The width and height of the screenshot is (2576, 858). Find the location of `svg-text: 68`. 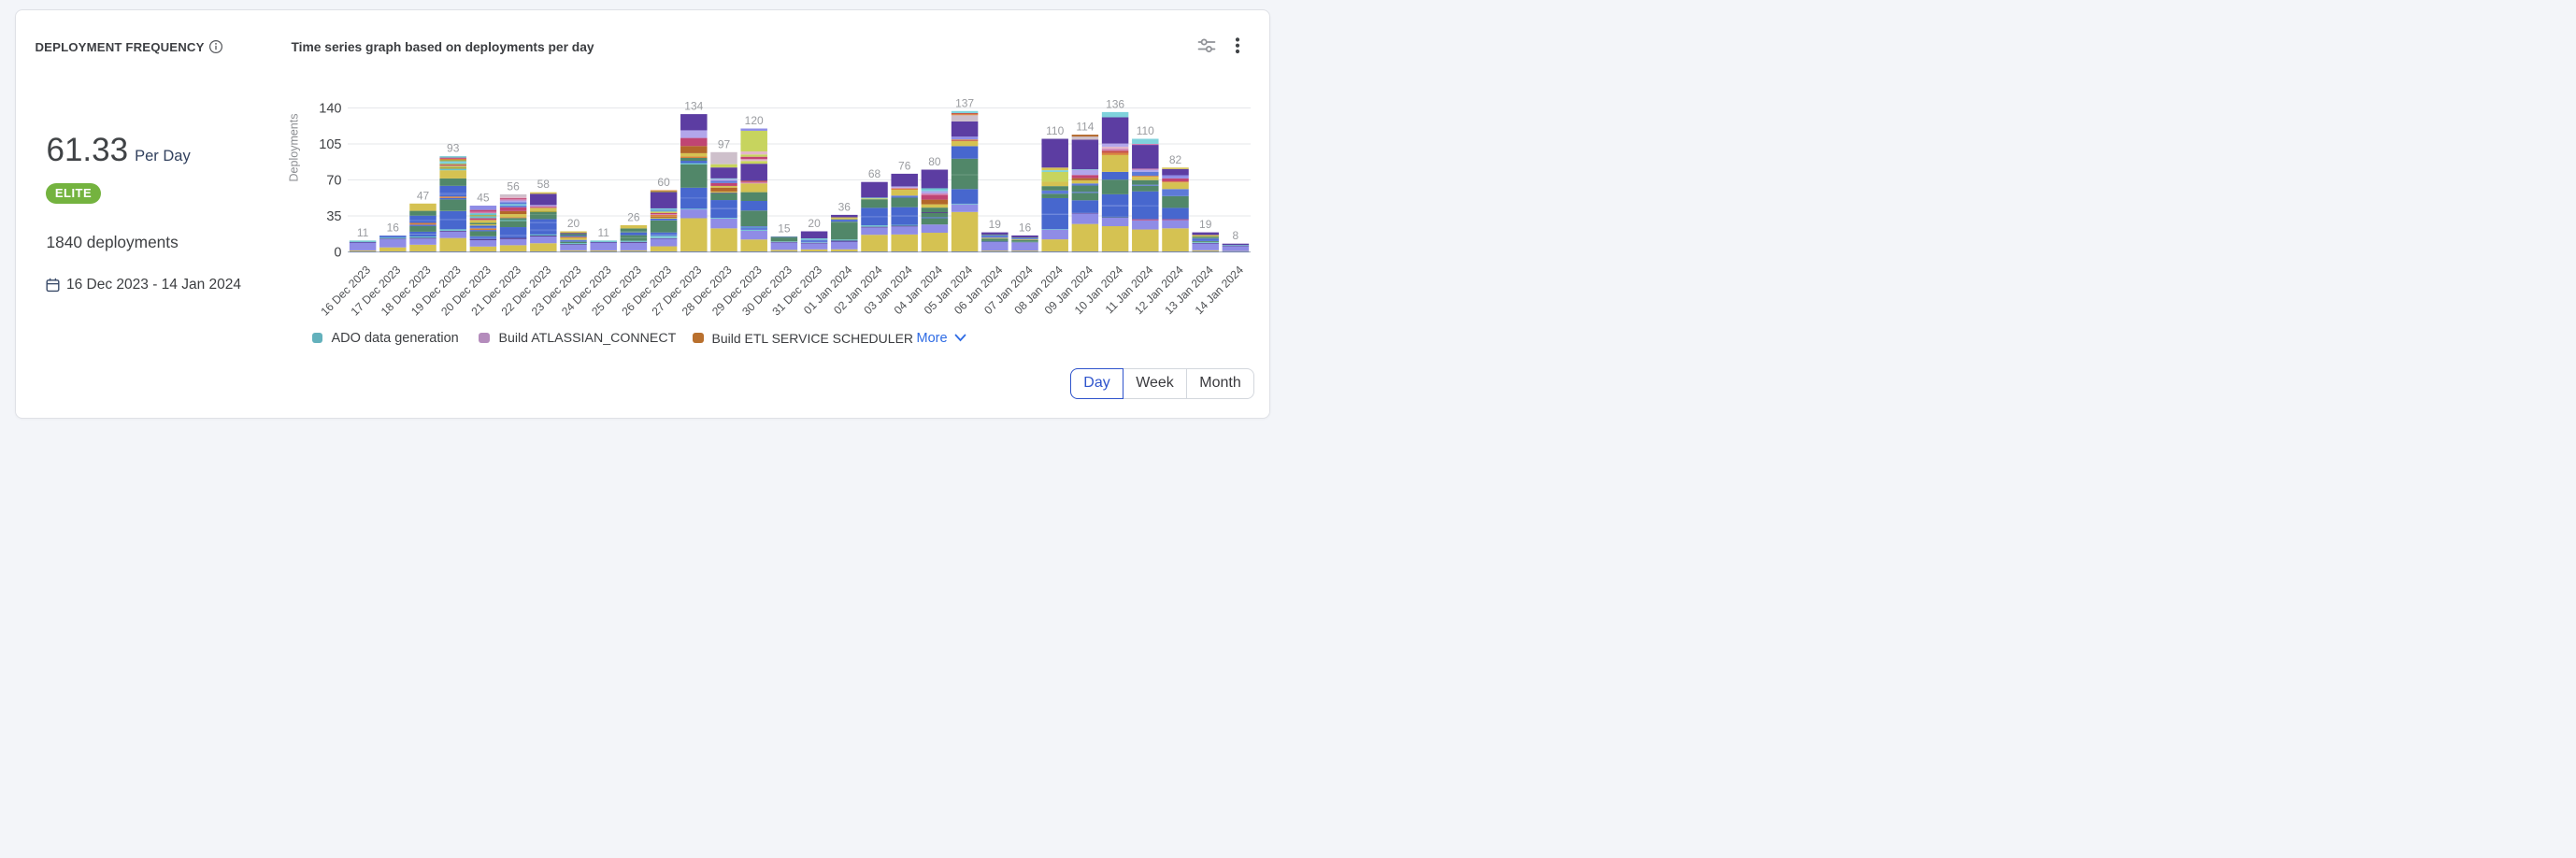

svg-text: 68 is located at coordinates (874, 174).